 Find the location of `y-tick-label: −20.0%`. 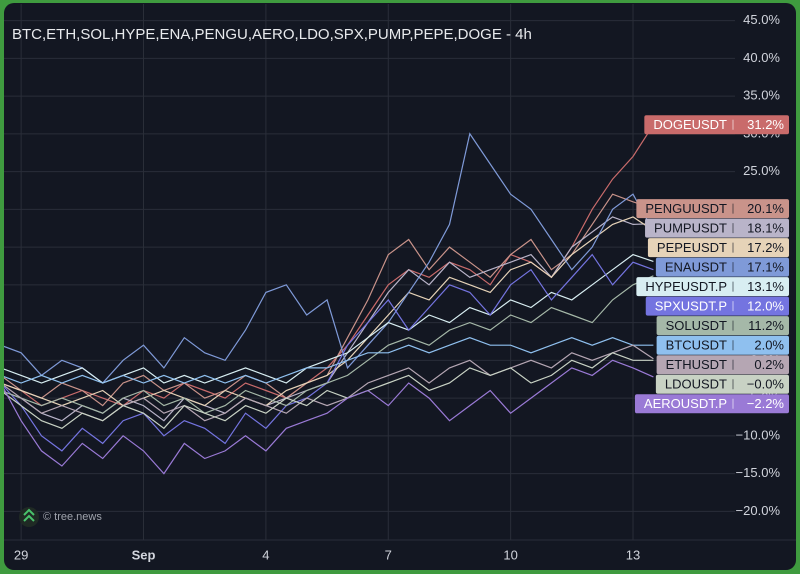

y-tick-label: −20.0% is located at coordinates (758, 510).